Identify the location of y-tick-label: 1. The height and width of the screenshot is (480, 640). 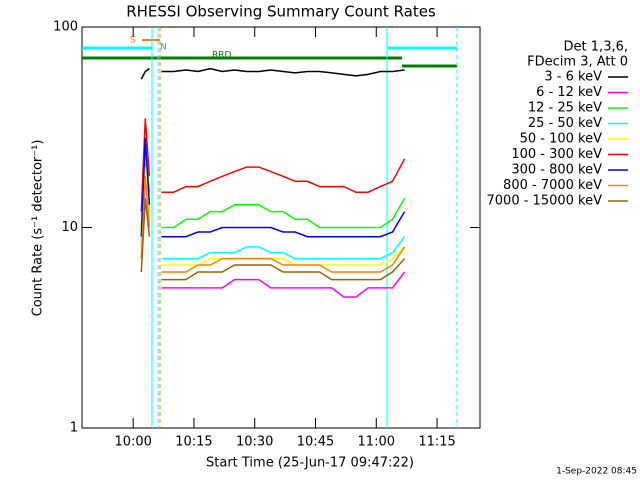
(74, 428).